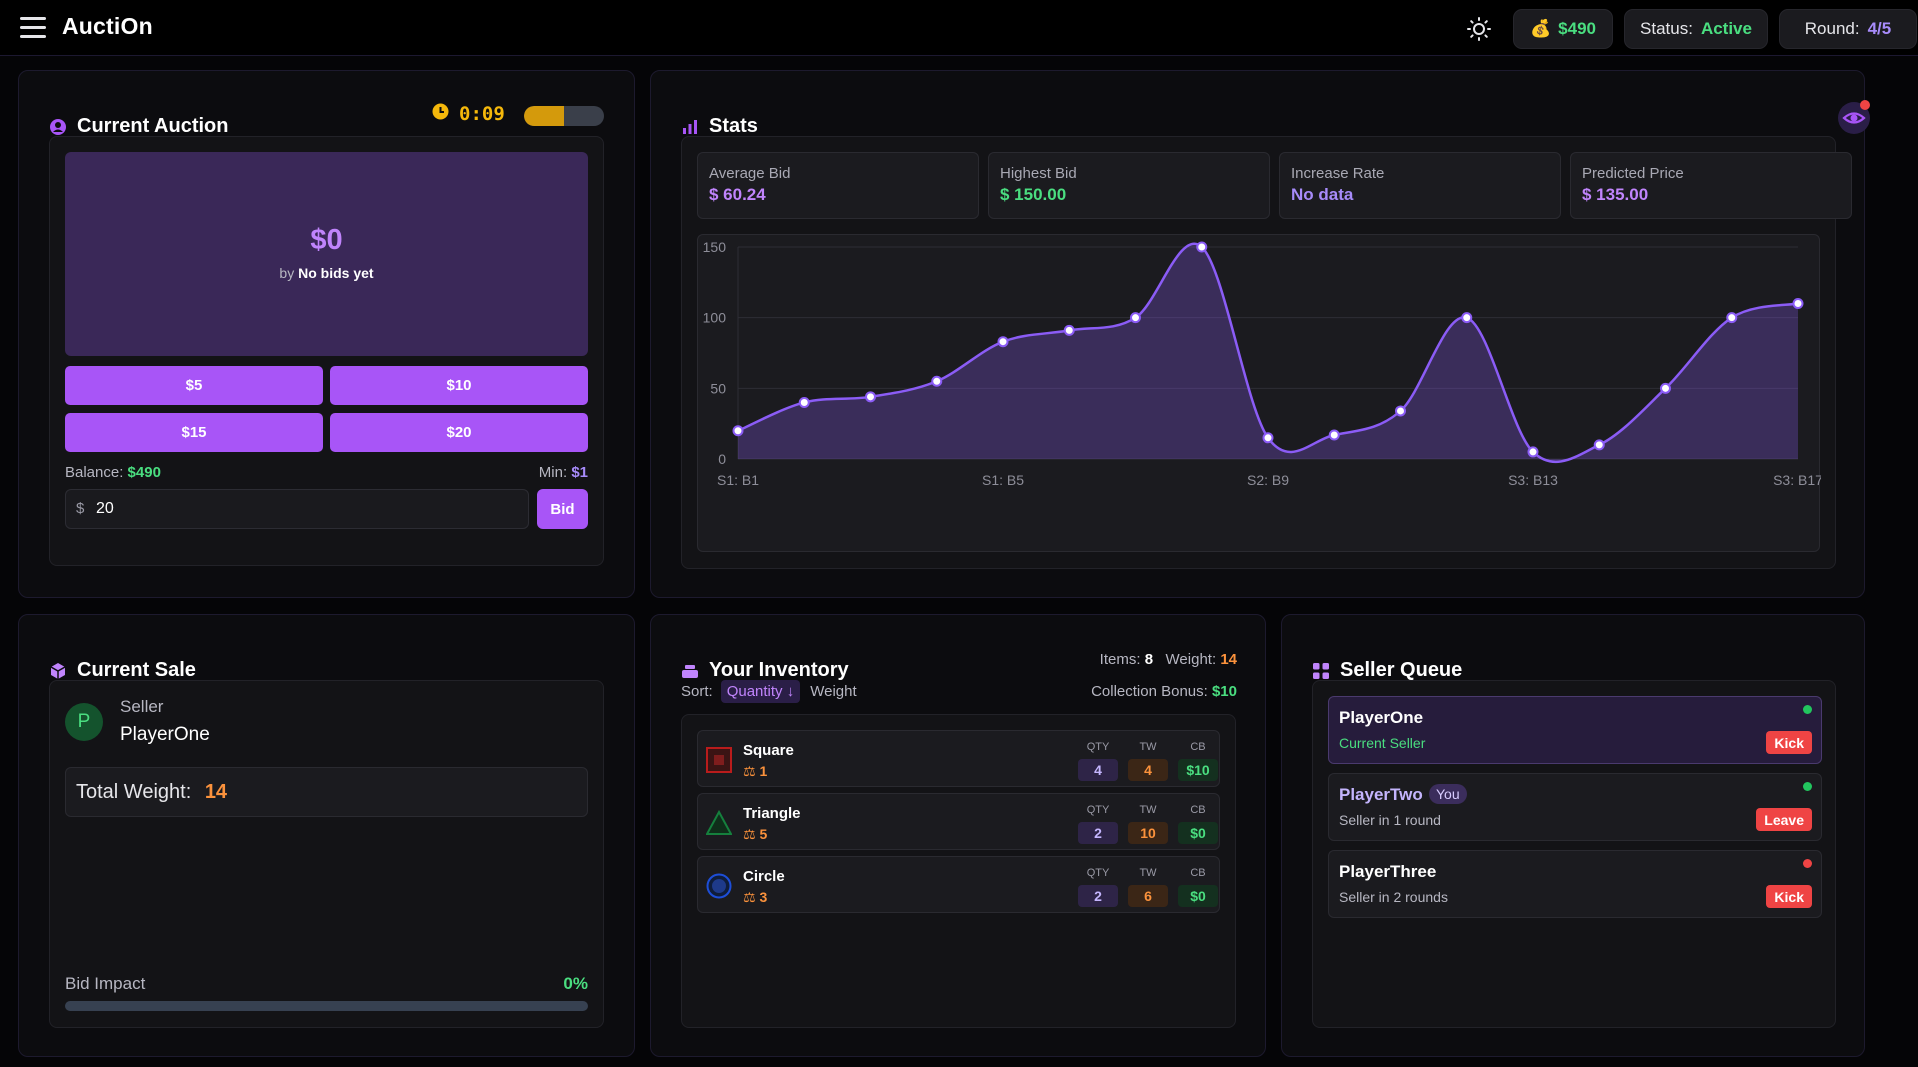 This screenshot has height=1067, width=1918. What do you see at coordinates (1711, 185) in the screenshot?
I see `stat-card-predicted-price: Predicted Price $ 135.00` at bounding box center [1711, 185].